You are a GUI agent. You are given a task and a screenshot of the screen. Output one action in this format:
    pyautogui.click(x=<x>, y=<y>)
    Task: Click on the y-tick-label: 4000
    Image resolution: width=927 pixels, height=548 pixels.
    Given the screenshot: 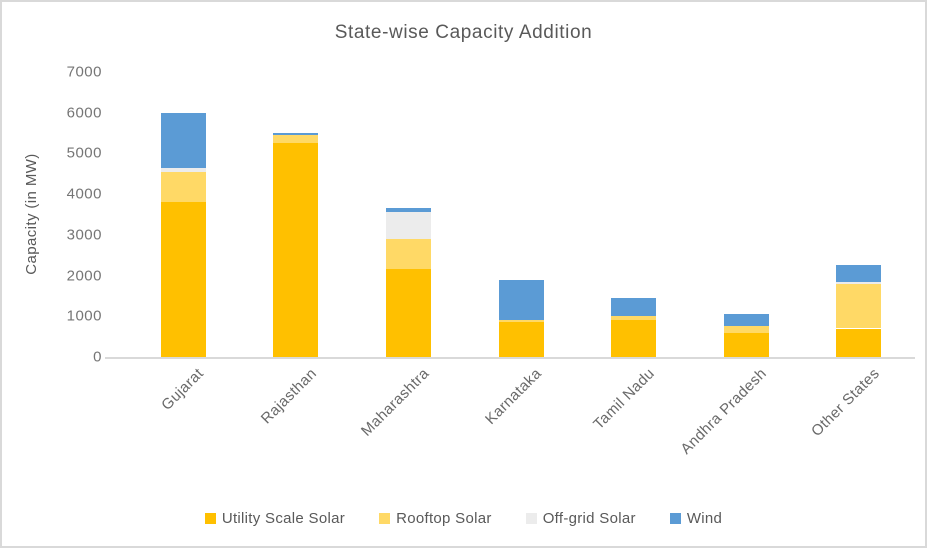 What is the action you would take?
    pyautogui.click(x=84, y=194)
    